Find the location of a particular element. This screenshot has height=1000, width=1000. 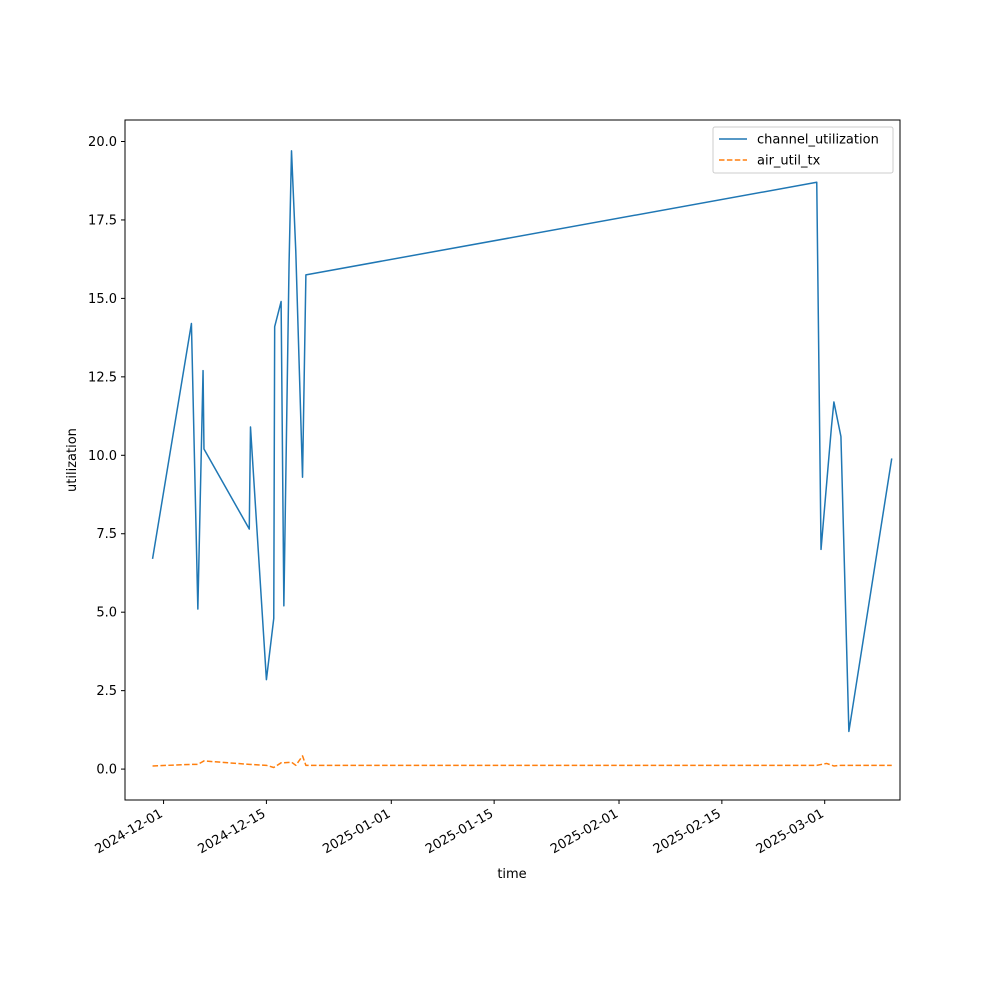

y-tick-label: 12.5 is located at coordinates (102, 377).